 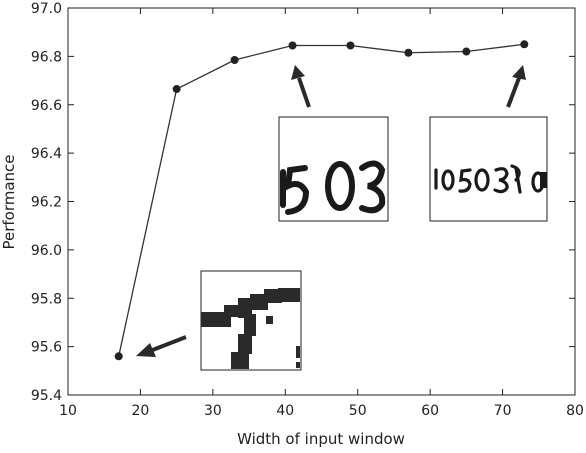 I want to click on y-tick-label: 95.6, so click(x=46, y=348).